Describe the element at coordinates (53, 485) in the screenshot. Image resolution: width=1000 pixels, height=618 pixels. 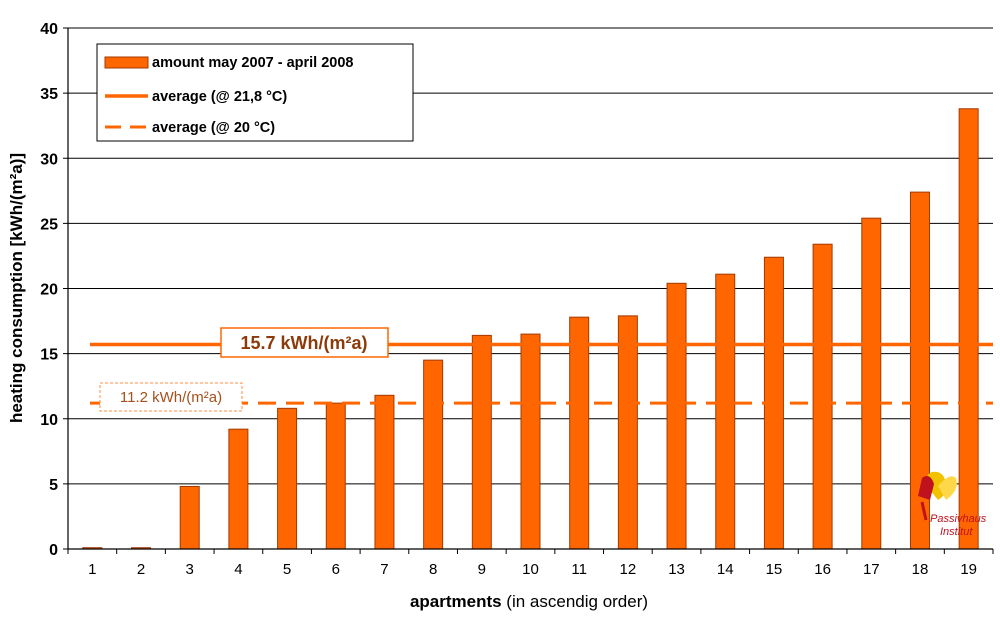
I see `y-tick-label: 5` at that location.